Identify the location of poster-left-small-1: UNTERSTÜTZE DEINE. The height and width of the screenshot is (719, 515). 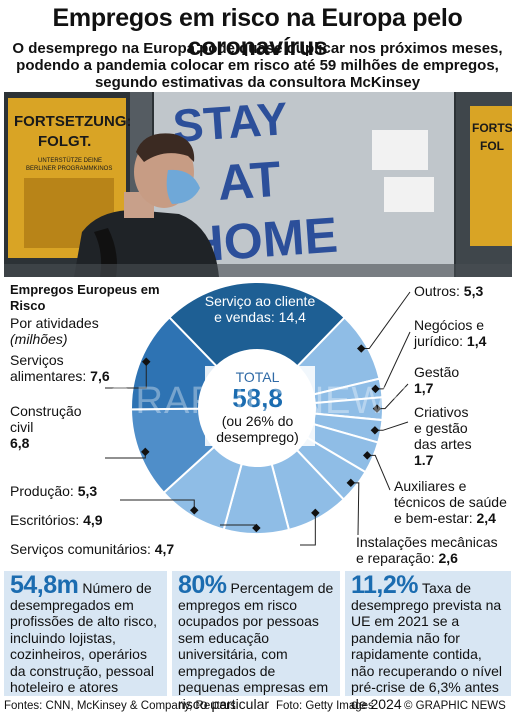
(70, 160).